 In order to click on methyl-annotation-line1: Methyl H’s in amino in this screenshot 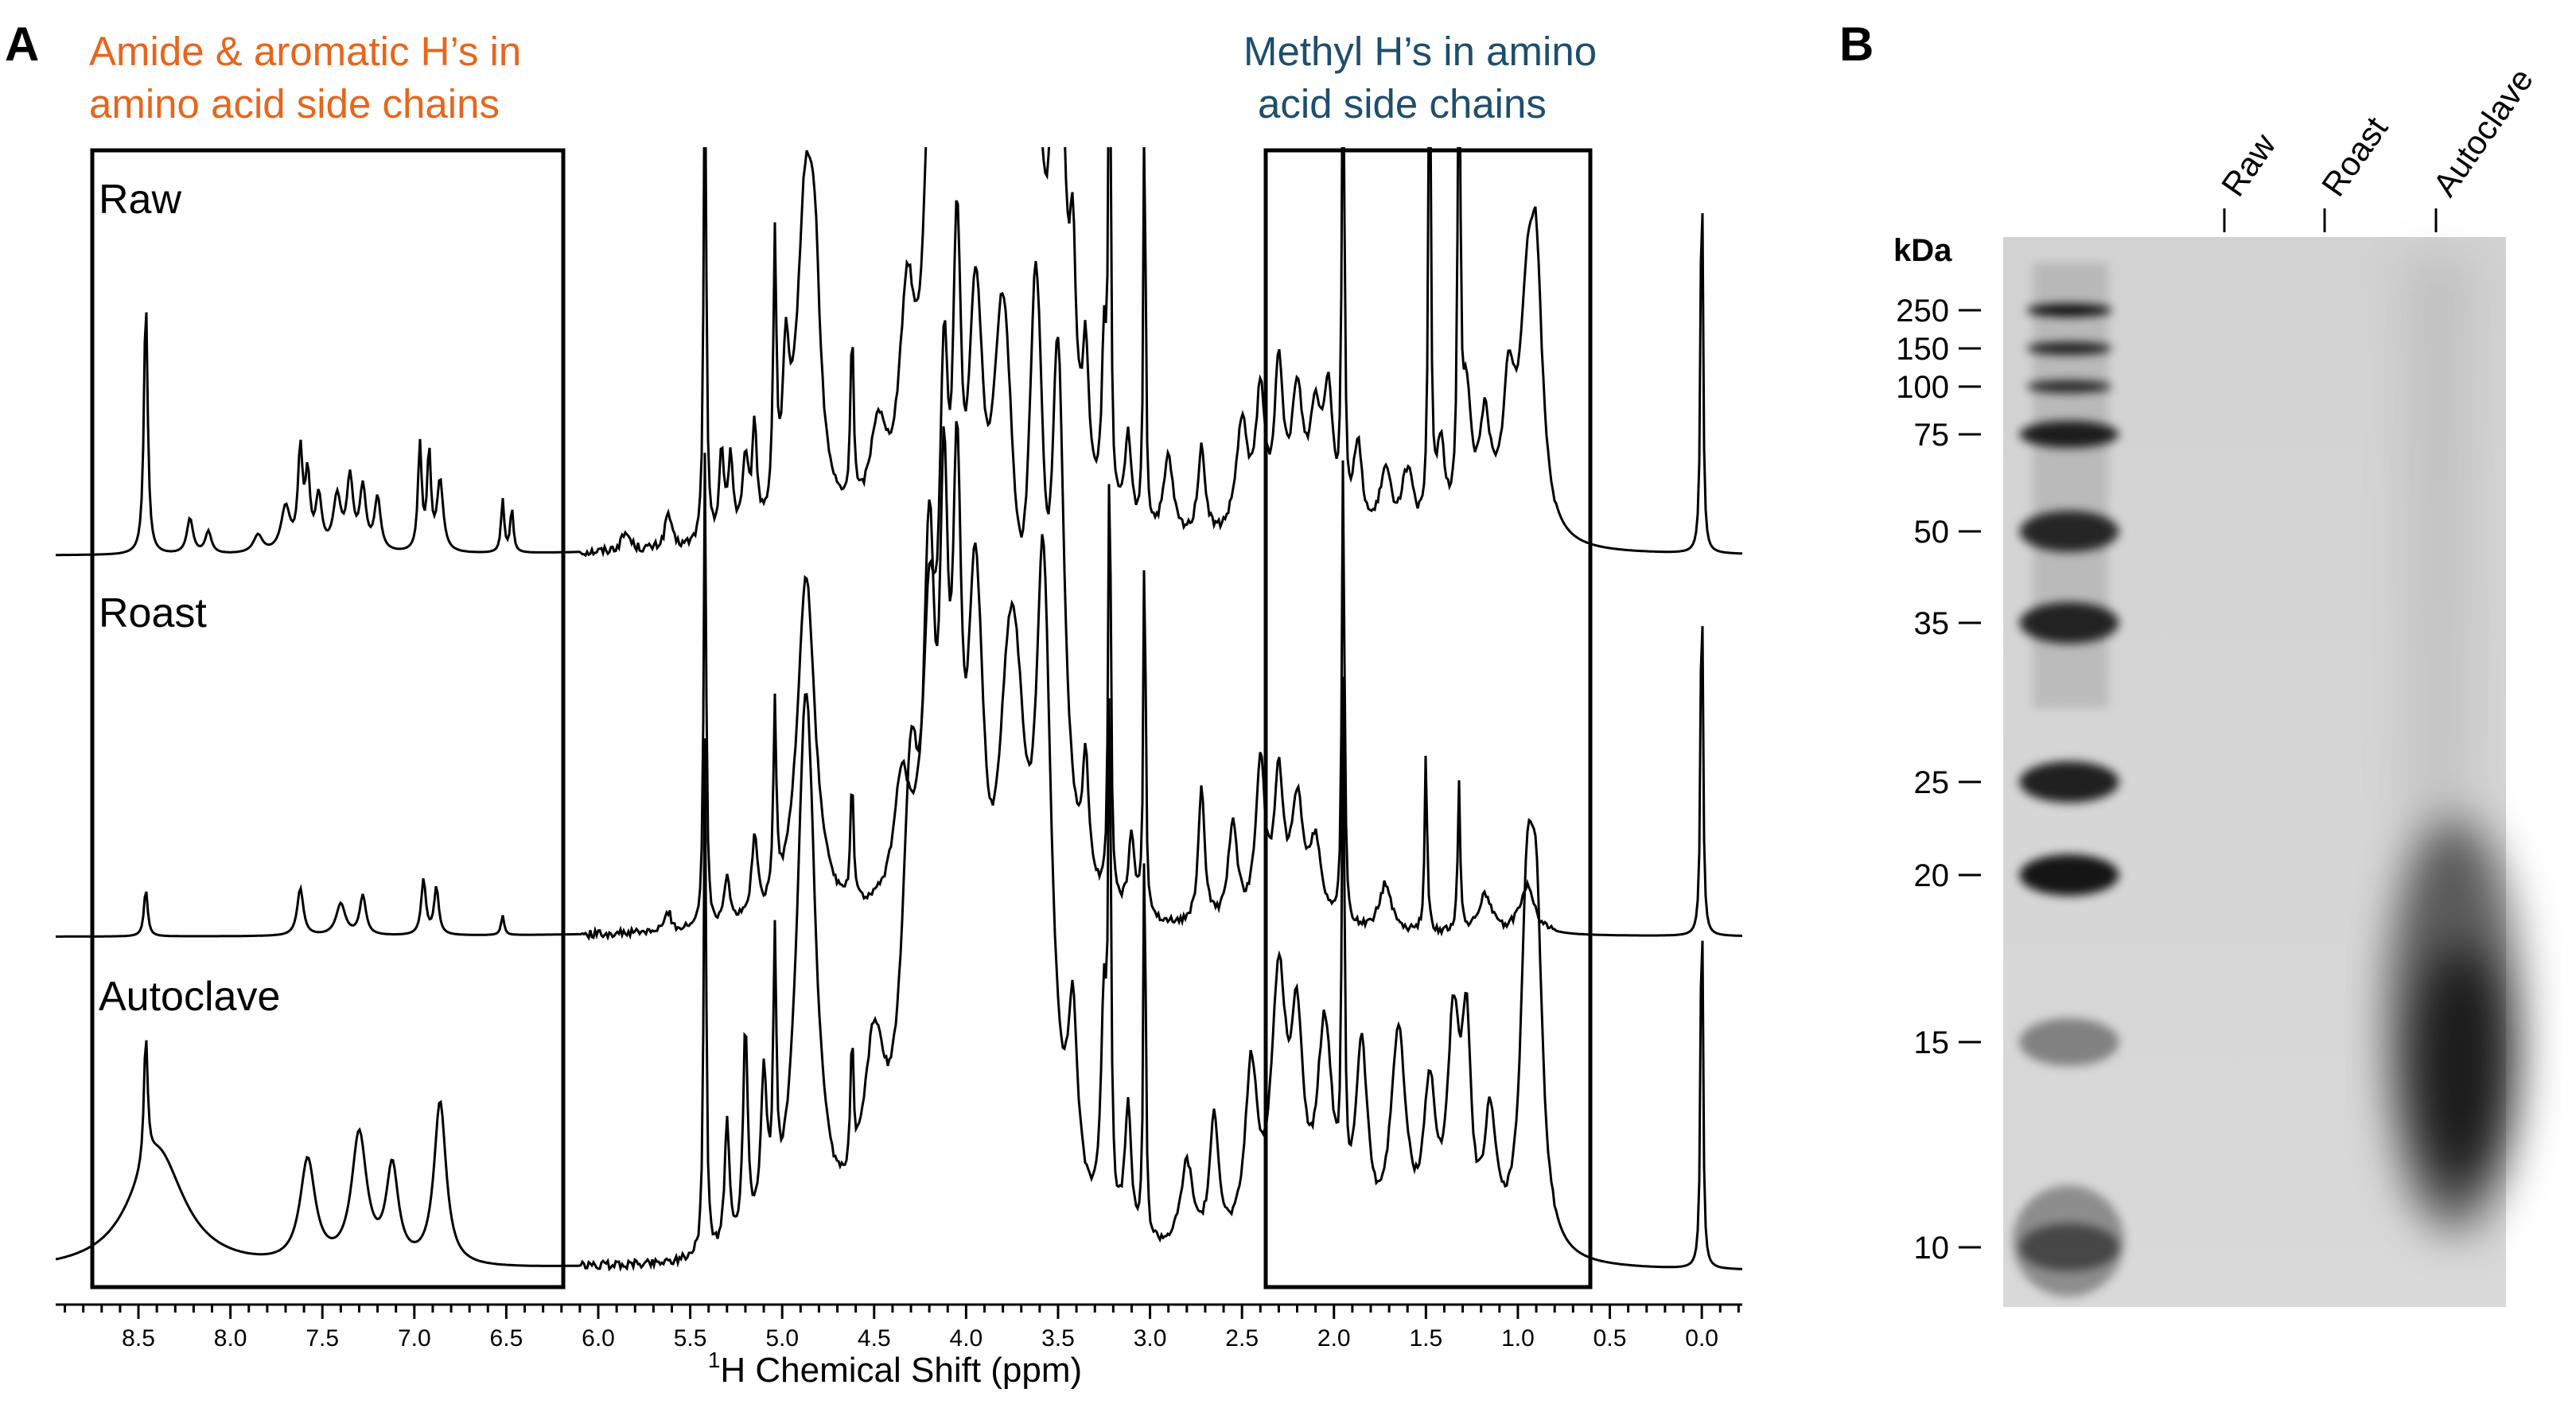, I will do `click(1420, 52)`.